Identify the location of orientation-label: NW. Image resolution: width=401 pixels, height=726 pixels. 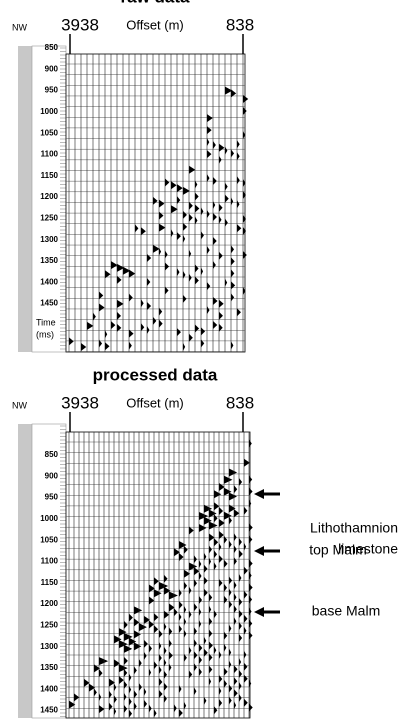
(19, 405).